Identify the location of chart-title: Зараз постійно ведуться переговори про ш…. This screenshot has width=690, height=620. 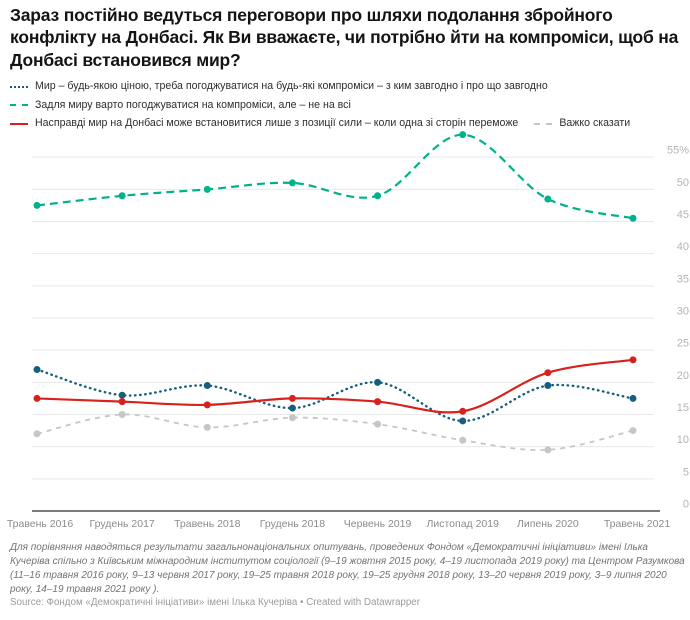
(344, 37).